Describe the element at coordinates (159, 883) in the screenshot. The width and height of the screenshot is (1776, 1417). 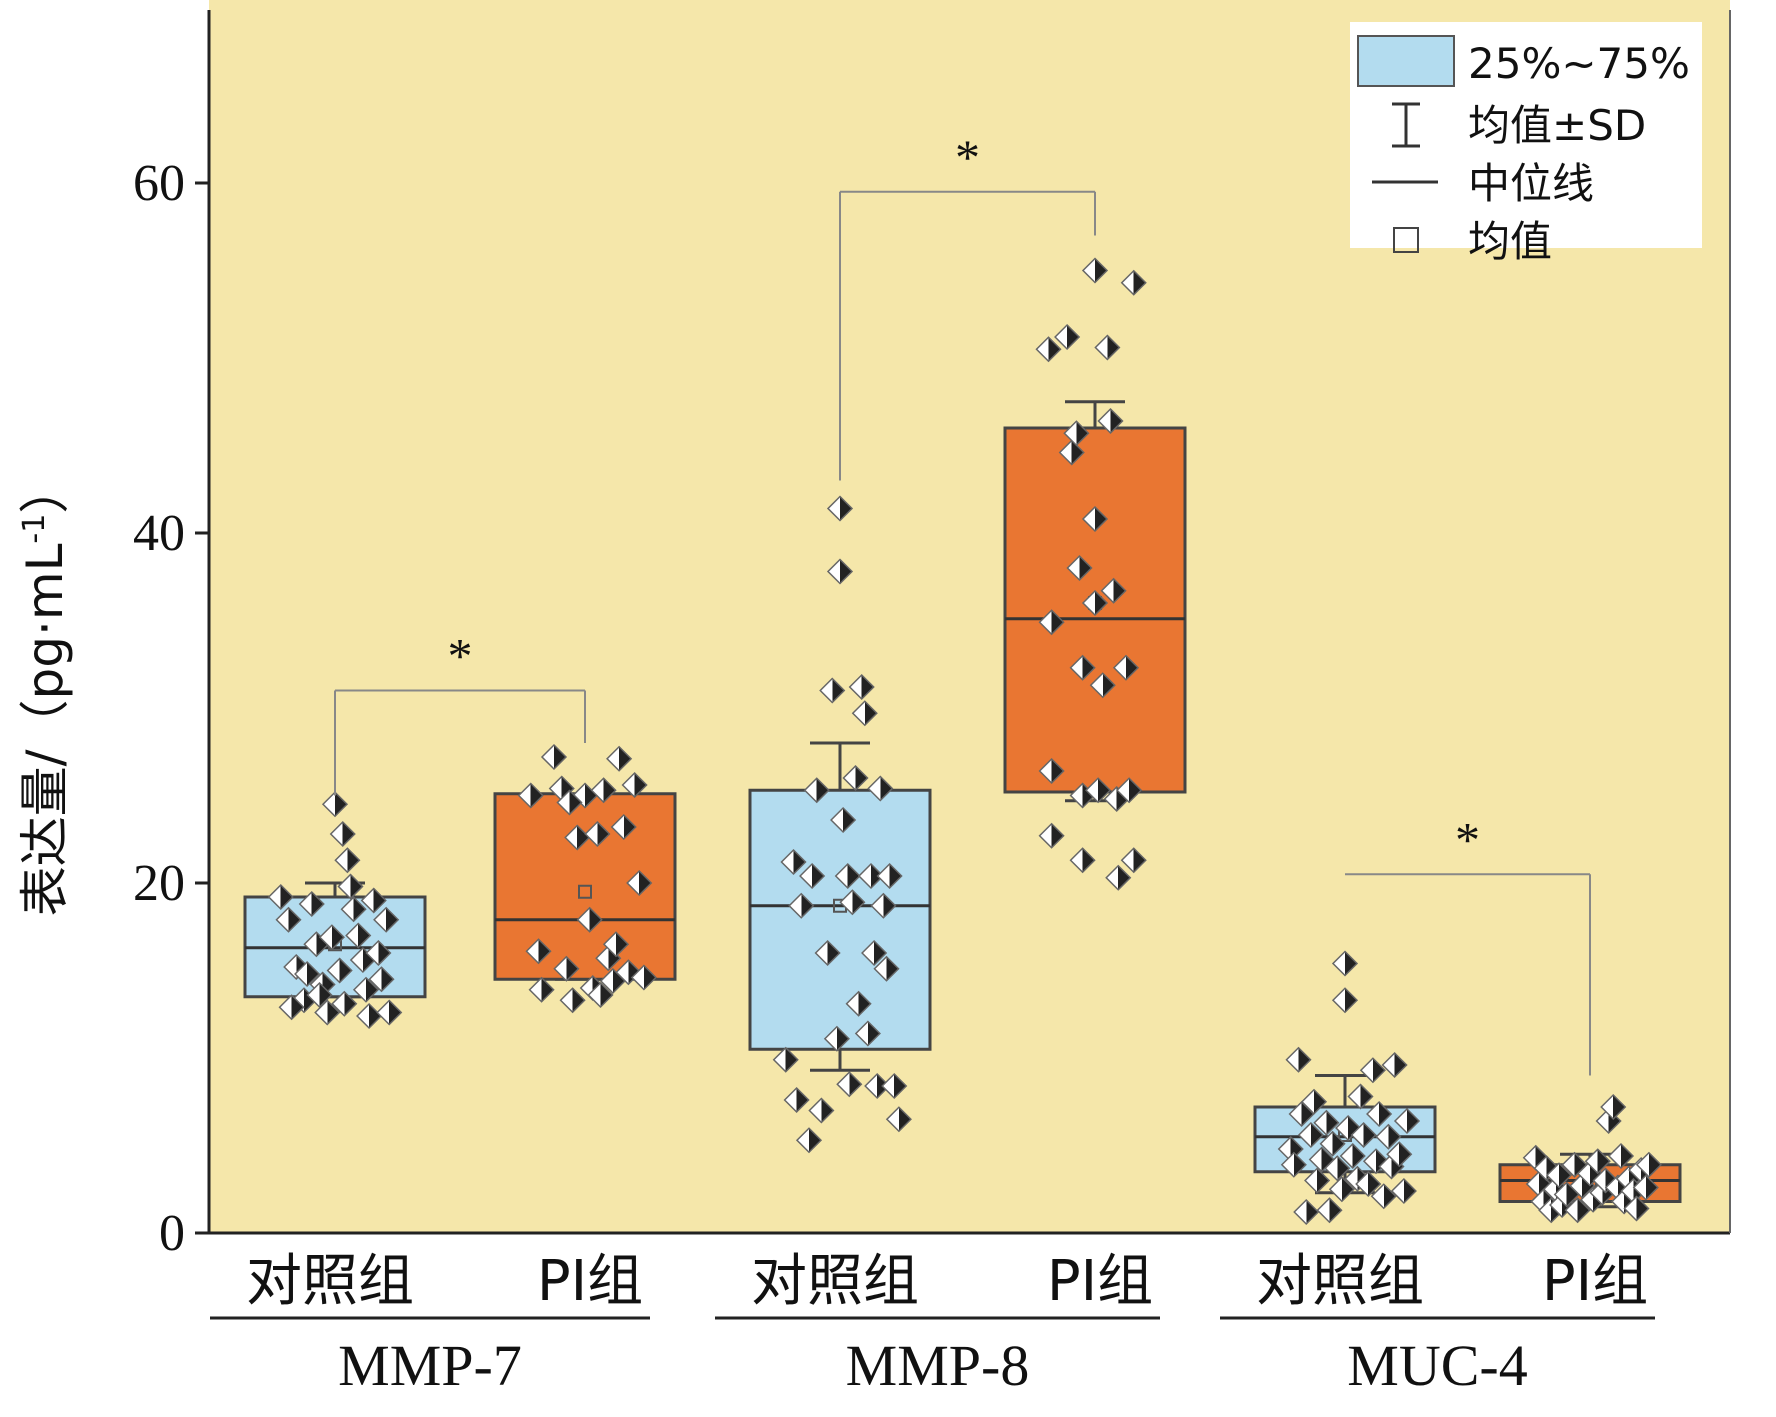
I see `y-tick-label: 20` at that location.